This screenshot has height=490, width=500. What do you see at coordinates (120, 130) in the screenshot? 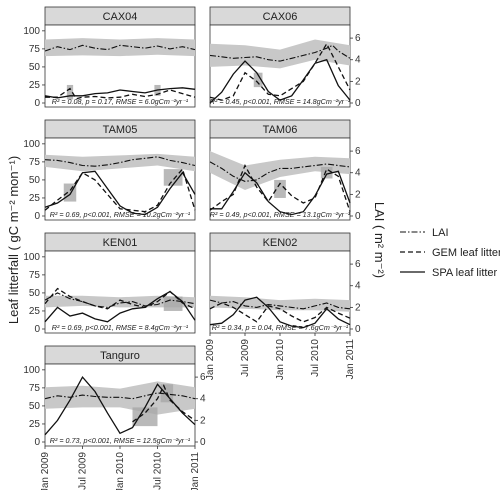
I see `panel-title: TAM05` at bounding box center [120, 130].